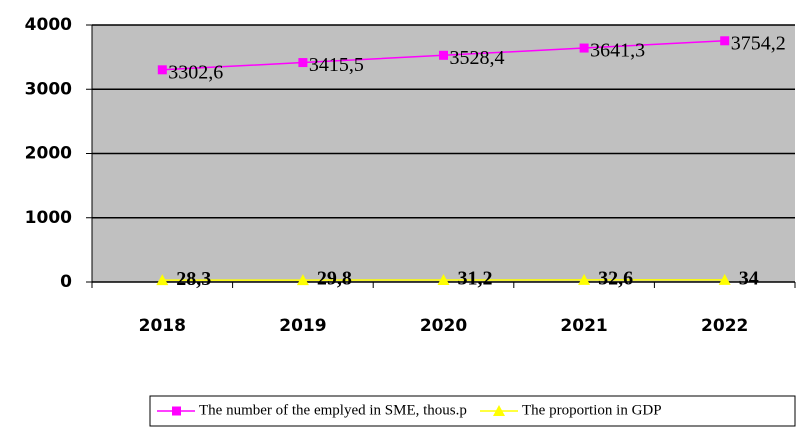 The height and width of the screenshot is (443, 807). Describe the element at coordinates (195, 72) in the screenshot. I see `data-label: 3302,6` at that location.